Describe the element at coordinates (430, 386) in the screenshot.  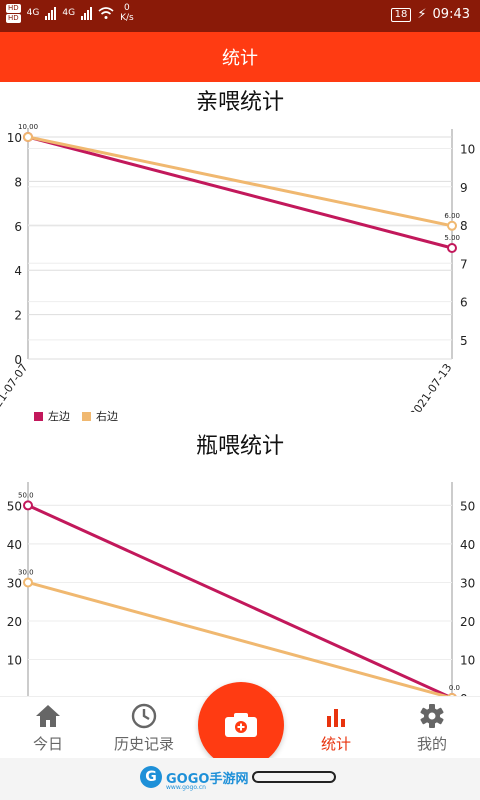
I see `x-tick: 2021-07-13` at that location.